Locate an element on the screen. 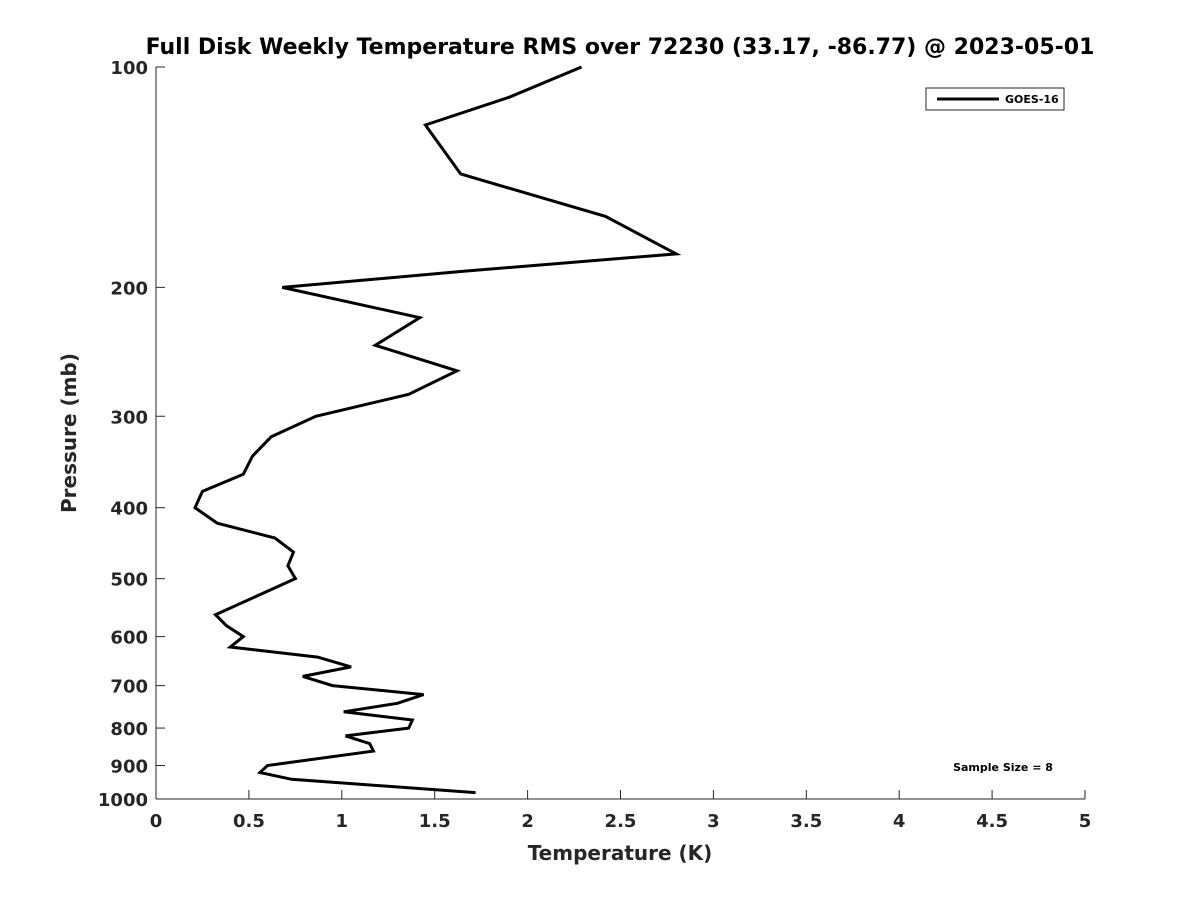 The image size is (1200, 900). y-tick-label: 400 is located at coordinates (129, 509).